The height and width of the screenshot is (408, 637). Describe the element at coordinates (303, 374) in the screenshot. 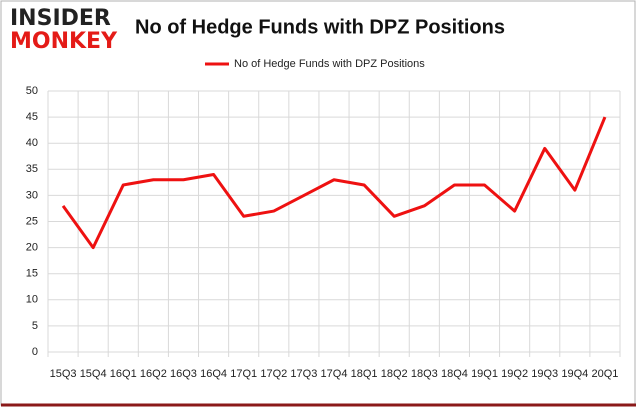

I see `x-tick-label: 17Q3` at that location.